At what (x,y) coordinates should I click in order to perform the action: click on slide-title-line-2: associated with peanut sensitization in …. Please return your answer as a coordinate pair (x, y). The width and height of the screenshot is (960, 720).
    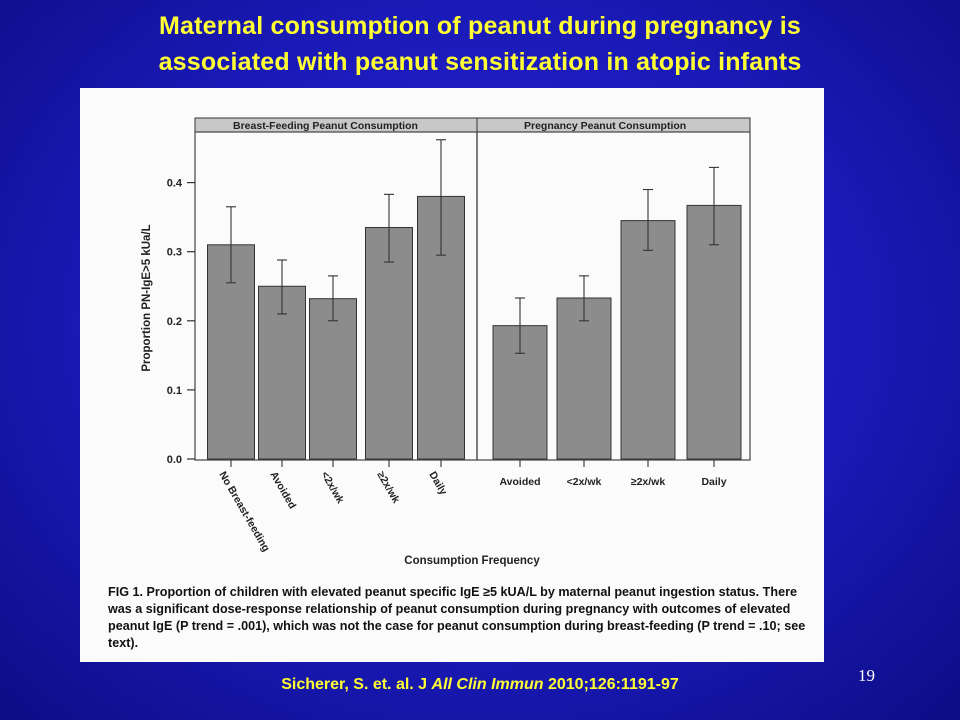
    Looking at the image, I should click on (480, 62).